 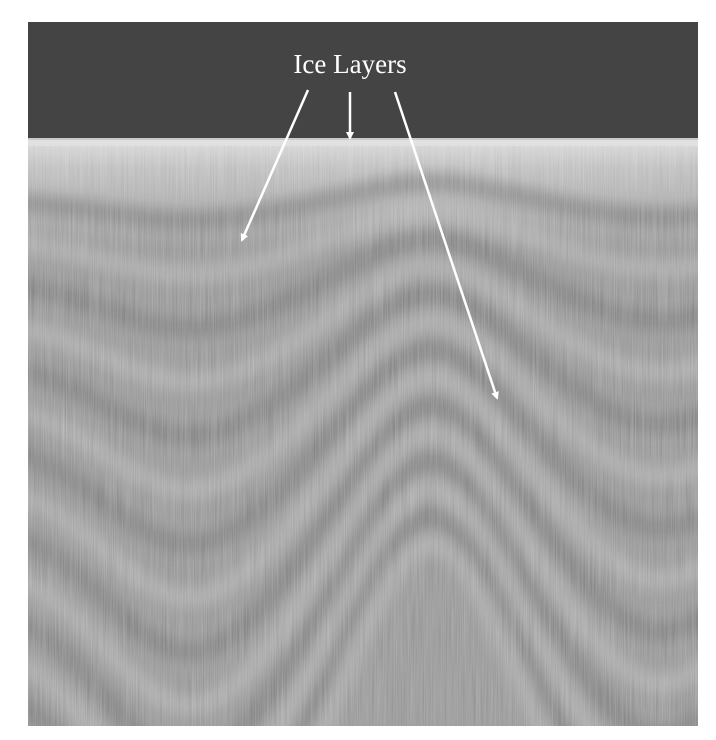 What do you see at coordinates (349, 64) in the screenshot?
I see `annotation-label: Ice Layers` at bounding box center [349, 64].